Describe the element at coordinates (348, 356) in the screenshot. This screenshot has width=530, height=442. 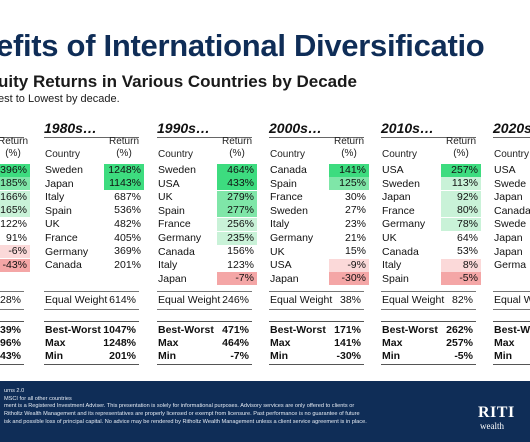
I see `stat-value: -30%` at that location.